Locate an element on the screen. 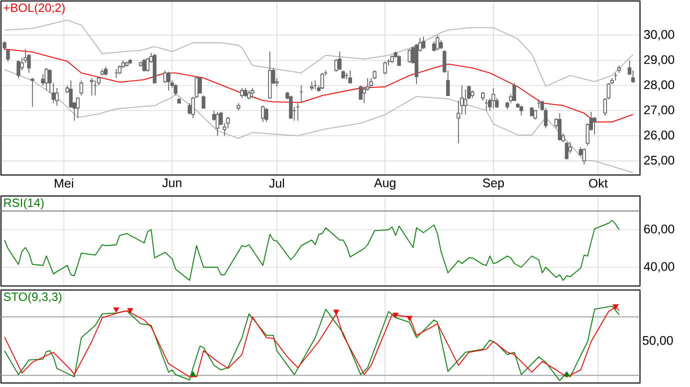 The width and height of the screenshot is (690, 387). y-tick-label: 29,00 is located at coordinates (659, 60).